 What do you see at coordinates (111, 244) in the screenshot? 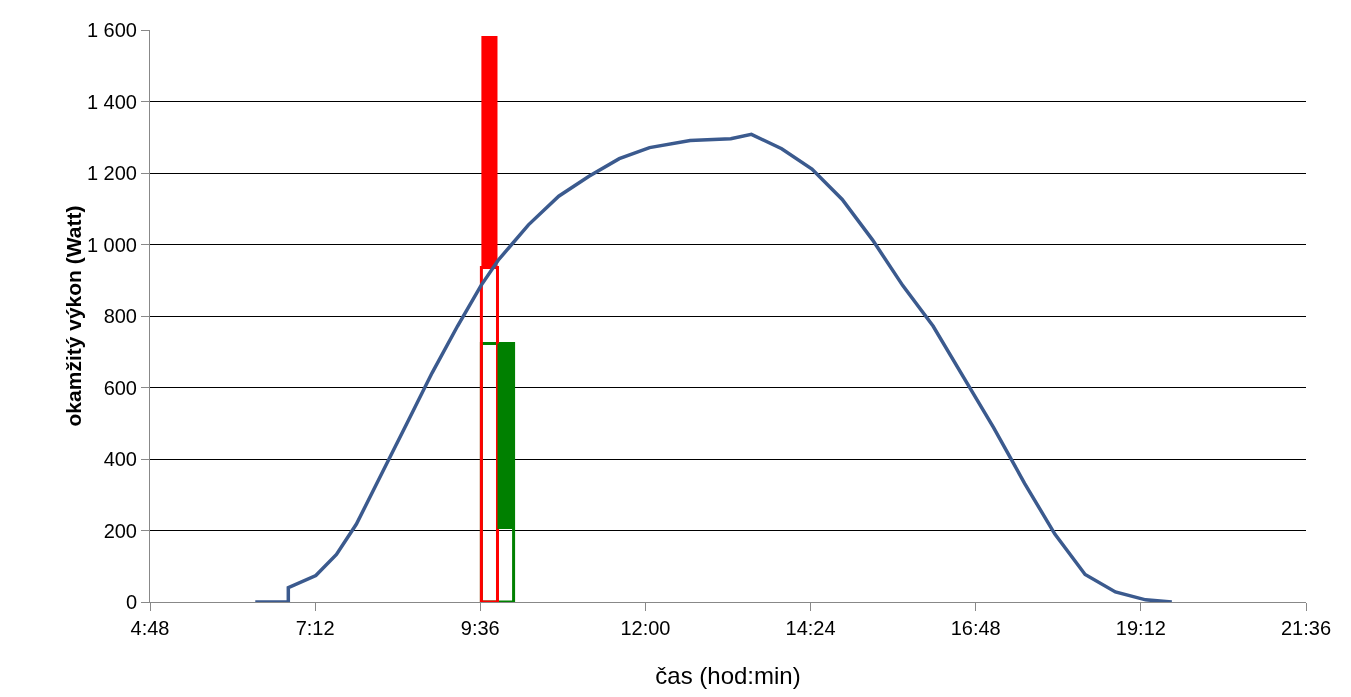
I see `y-tick-label: 1 000` at bounding box center [111, 244].